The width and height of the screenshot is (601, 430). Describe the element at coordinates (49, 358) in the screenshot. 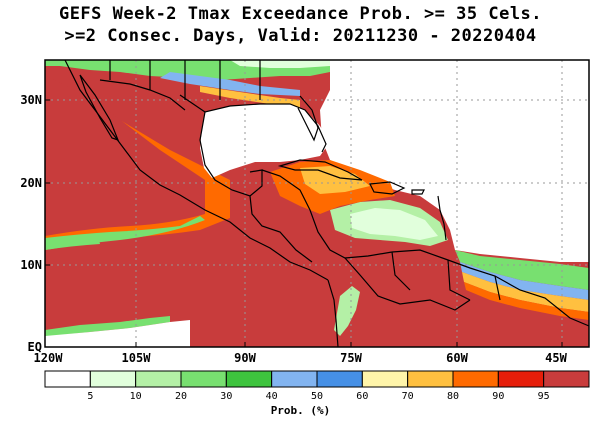

I see `lon-label-120w: 120W` at that location.